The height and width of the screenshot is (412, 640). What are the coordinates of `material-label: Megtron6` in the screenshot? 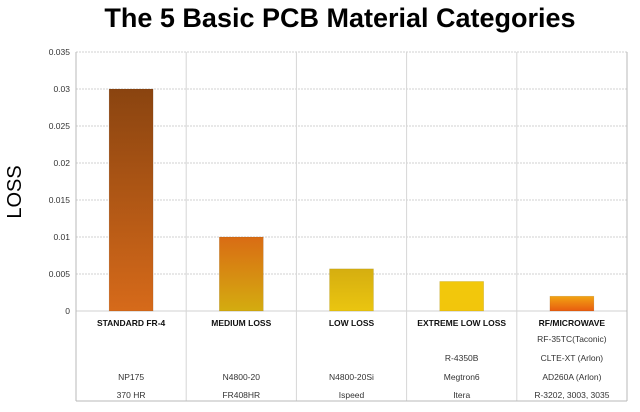 It's located at (462, 377).